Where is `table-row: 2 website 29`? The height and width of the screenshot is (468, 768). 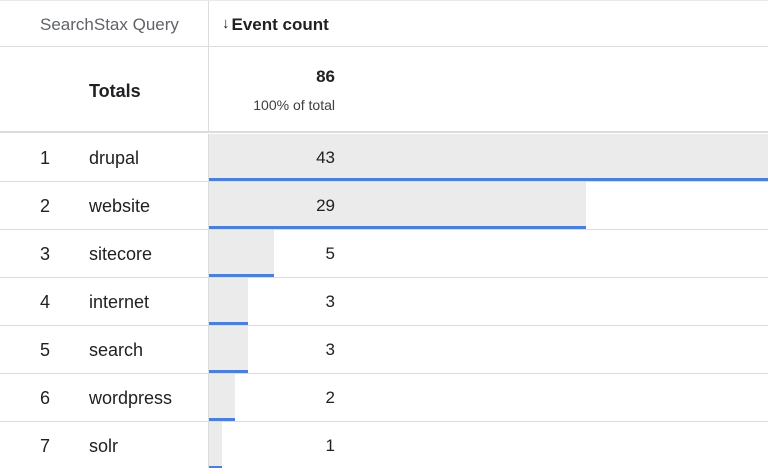 table-row: 2 website 29 is located at coordinates (384, 206).